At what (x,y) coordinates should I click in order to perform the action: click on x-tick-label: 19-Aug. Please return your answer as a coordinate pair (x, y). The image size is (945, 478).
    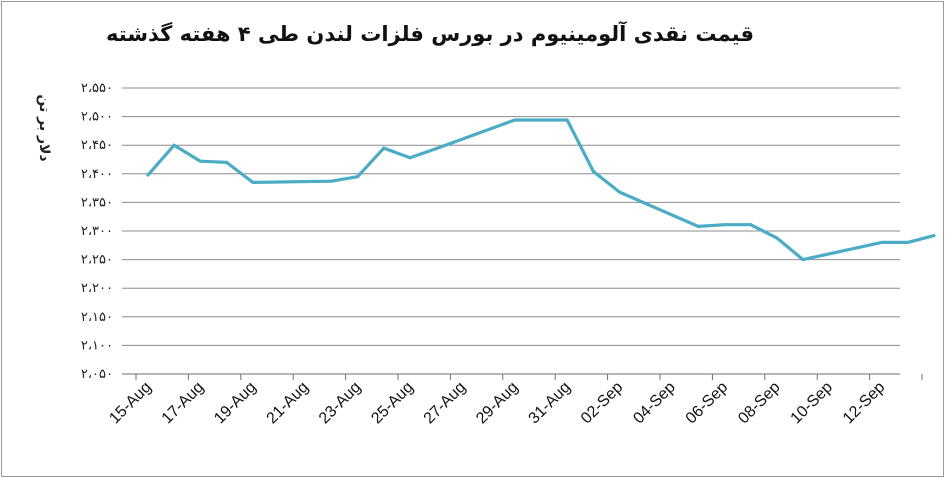
    Looking at the image, I should click on (235, 403).